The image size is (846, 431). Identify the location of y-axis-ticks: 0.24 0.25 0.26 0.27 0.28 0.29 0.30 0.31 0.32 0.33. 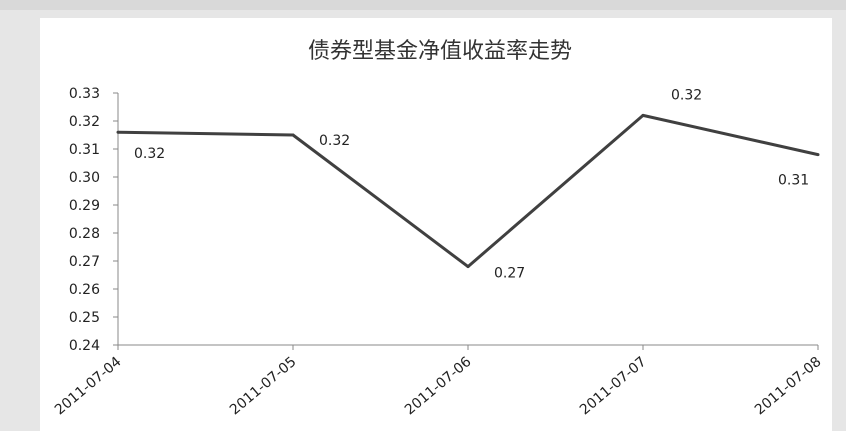
(93, 220).